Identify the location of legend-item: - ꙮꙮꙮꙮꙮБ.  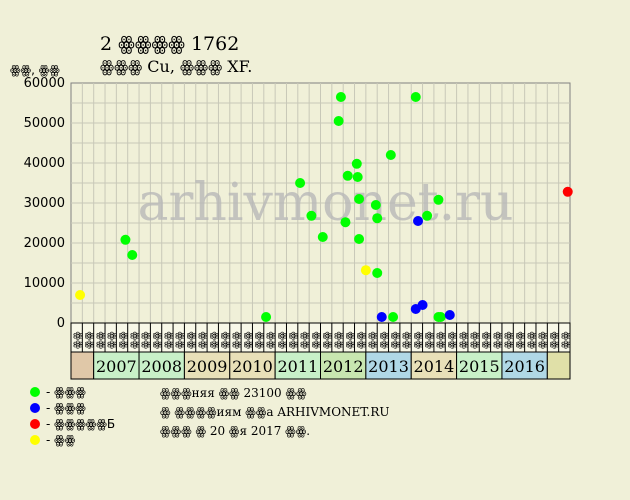
(72, 424).